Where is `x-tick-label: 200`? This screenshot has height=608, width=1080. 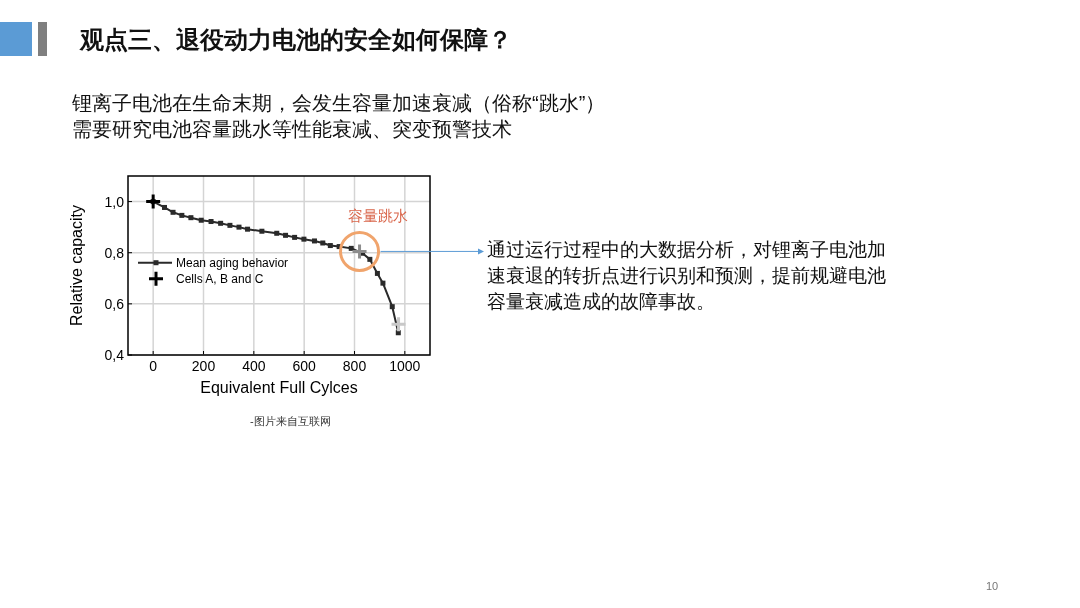
x-tick-label: 200 is located at coordinates (203, 366).